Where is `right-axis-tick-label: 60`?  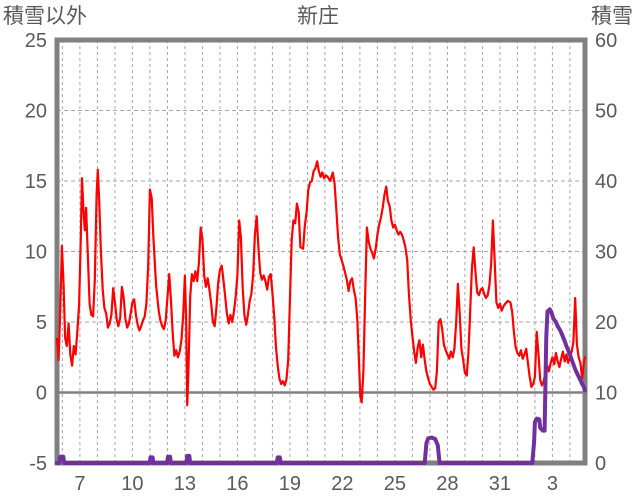 right-axis-tick-label: 60 is located at coordinates (606, 41).